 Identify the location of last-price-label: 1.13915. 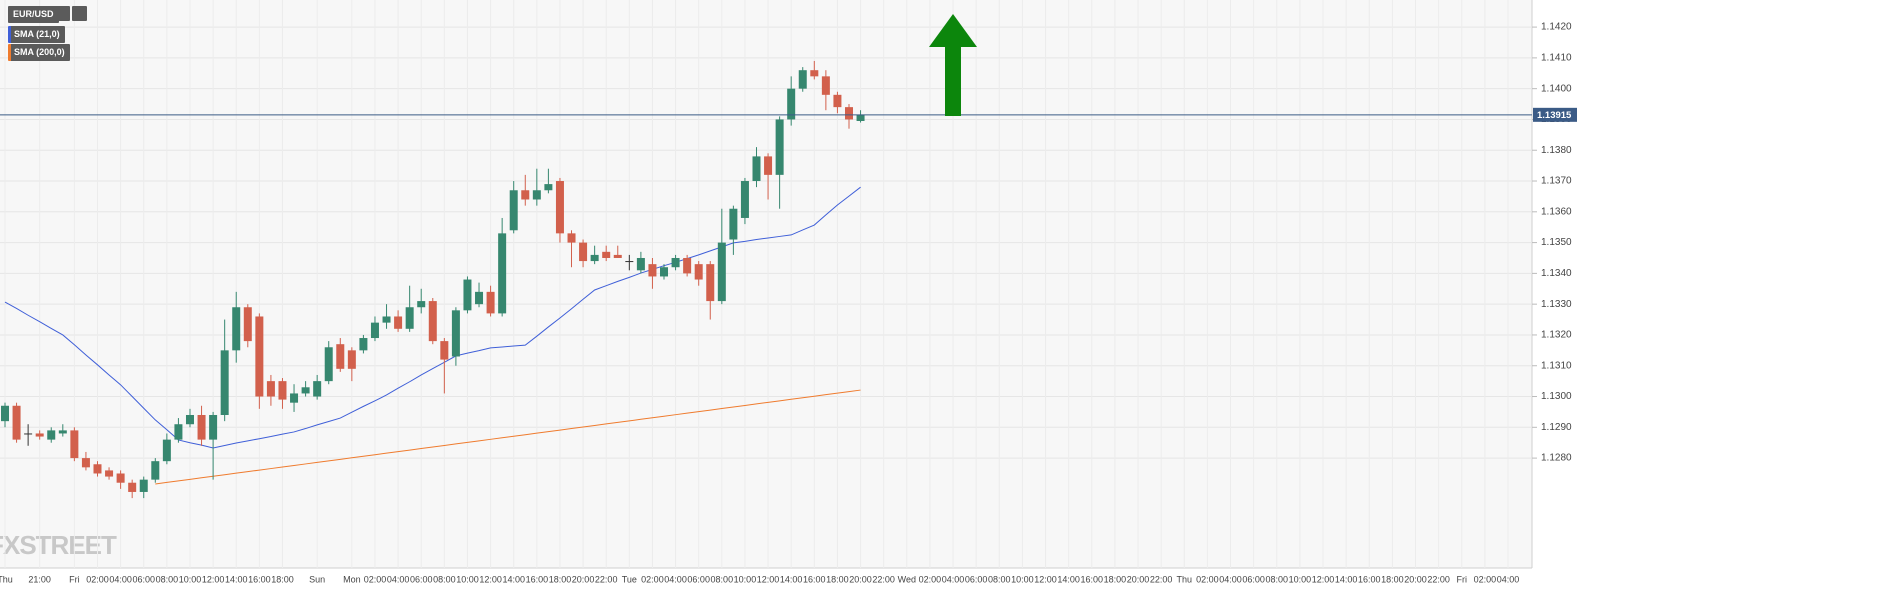
(1554, 115).